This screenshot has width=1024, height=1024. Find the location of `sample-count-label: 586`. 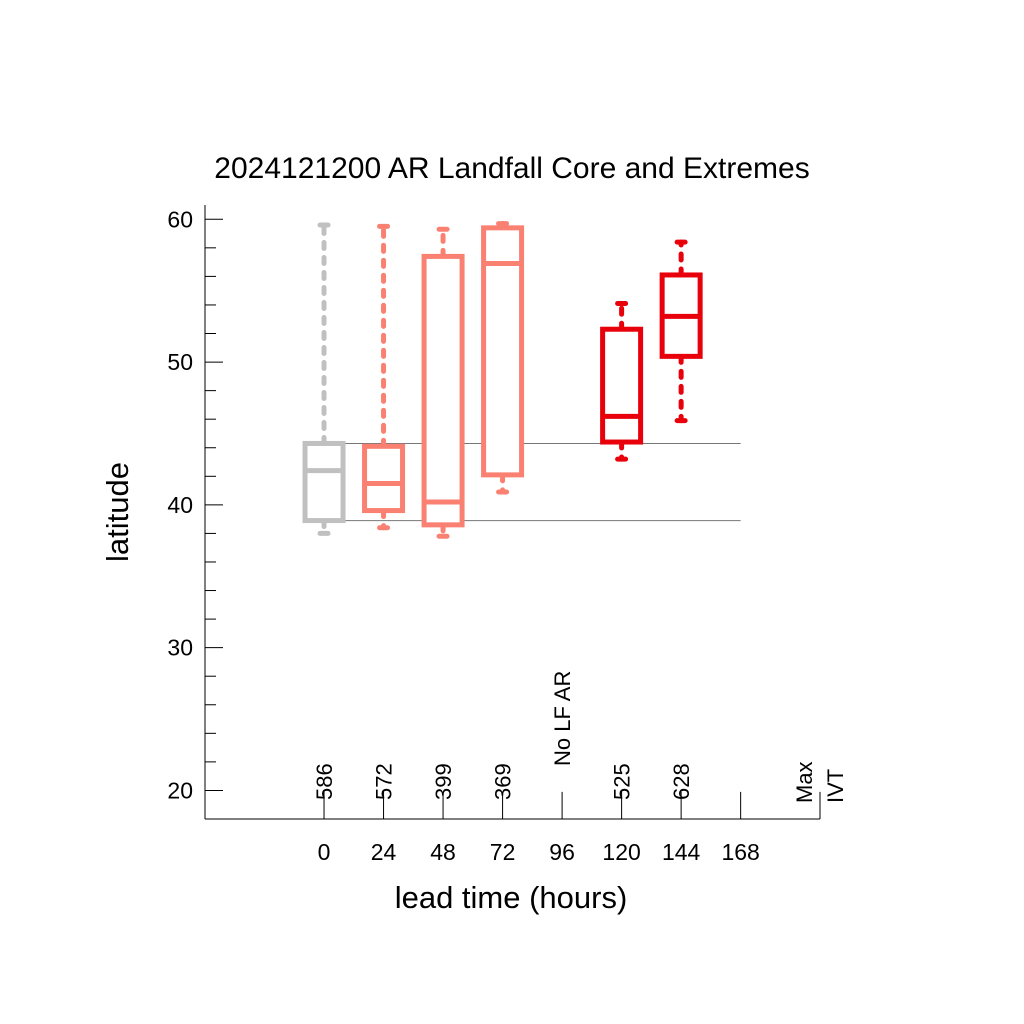

sample-count-label: 586 is located at coordinates (324, 781).